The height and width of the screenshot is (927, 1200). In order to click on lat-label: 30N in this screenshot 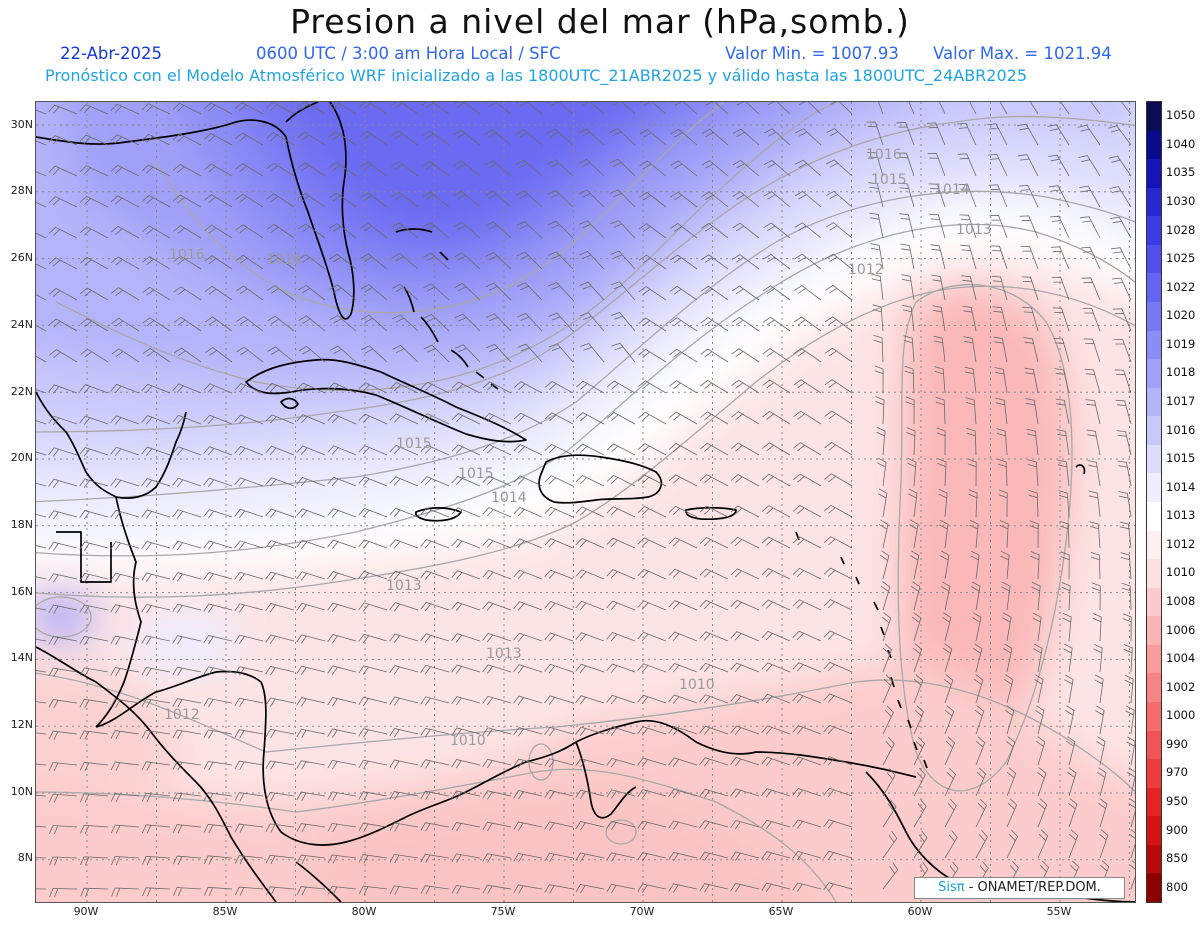, I will do `click(21, 124)`.